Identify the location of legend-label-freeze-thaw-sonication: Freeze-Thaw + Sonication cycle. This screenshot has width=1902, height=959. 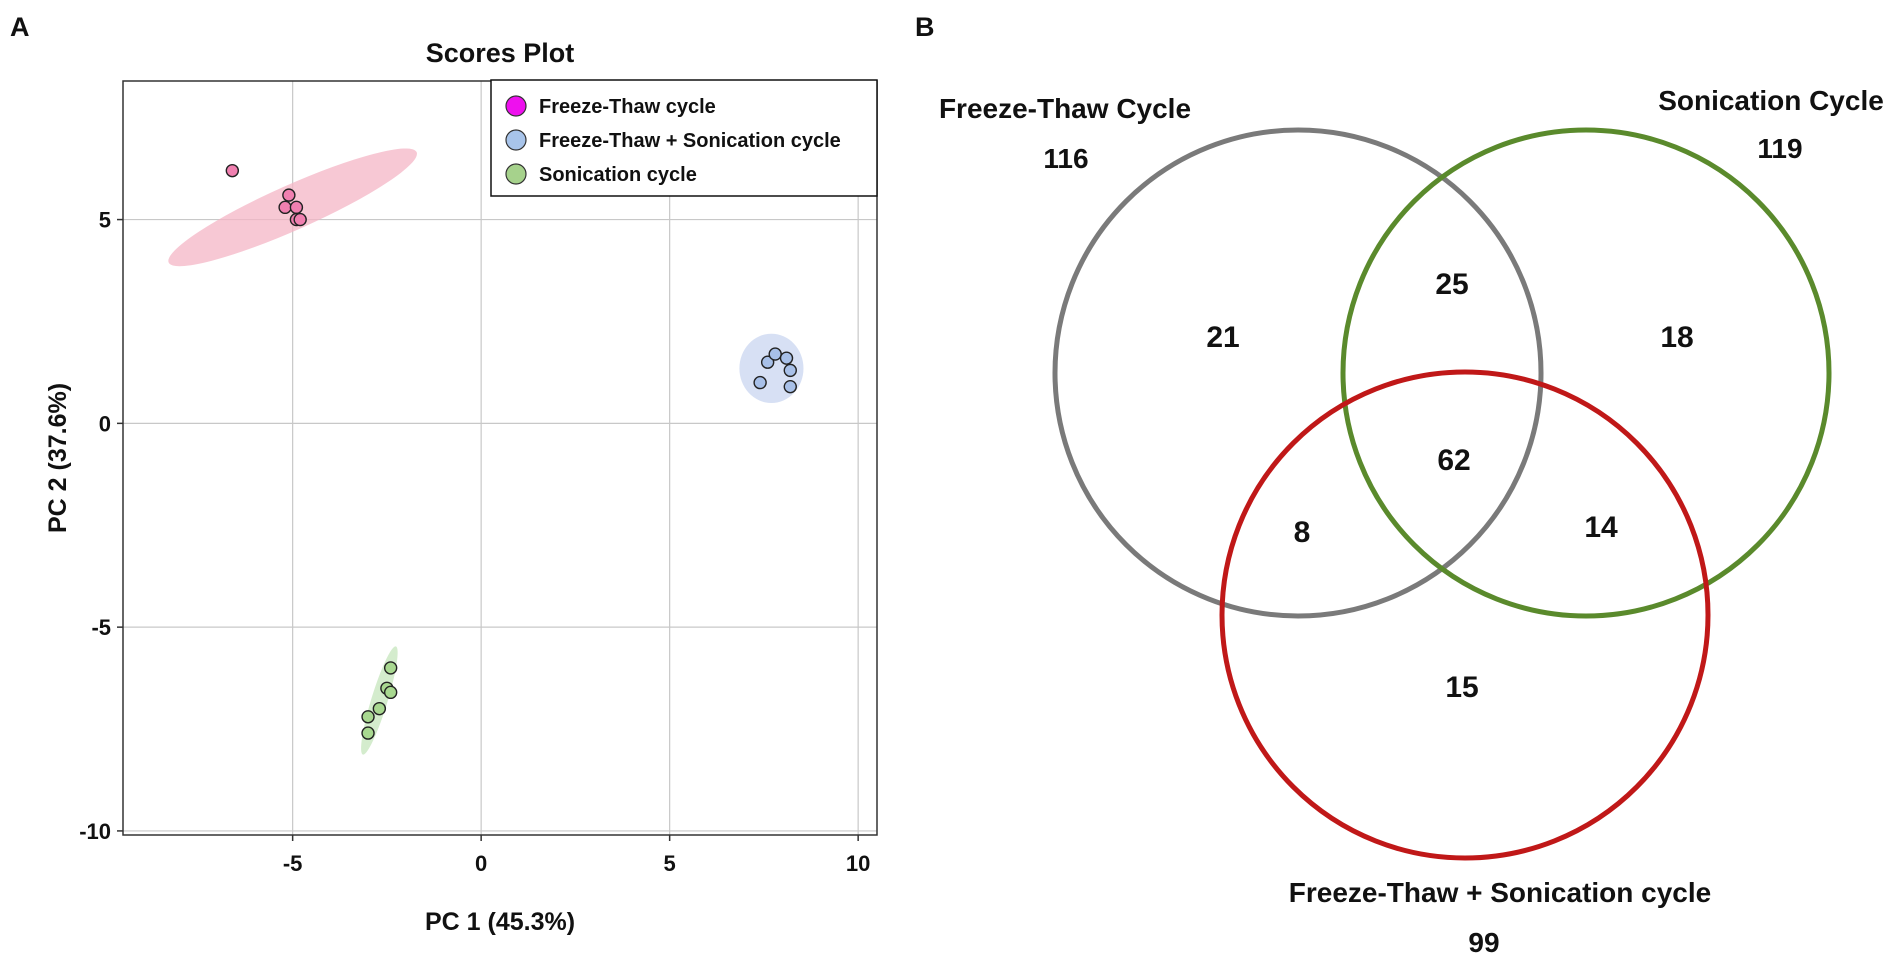
(690, 141).